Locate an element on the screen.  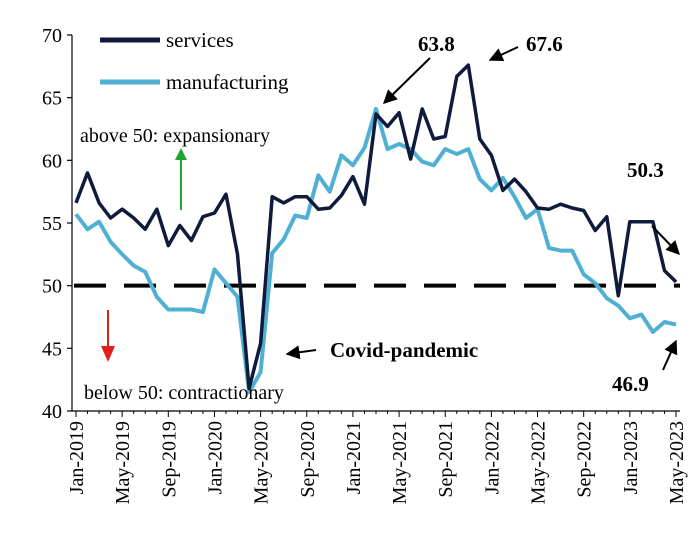
x-tick-label: Jan-2019 is located at coordinates (77, 457).